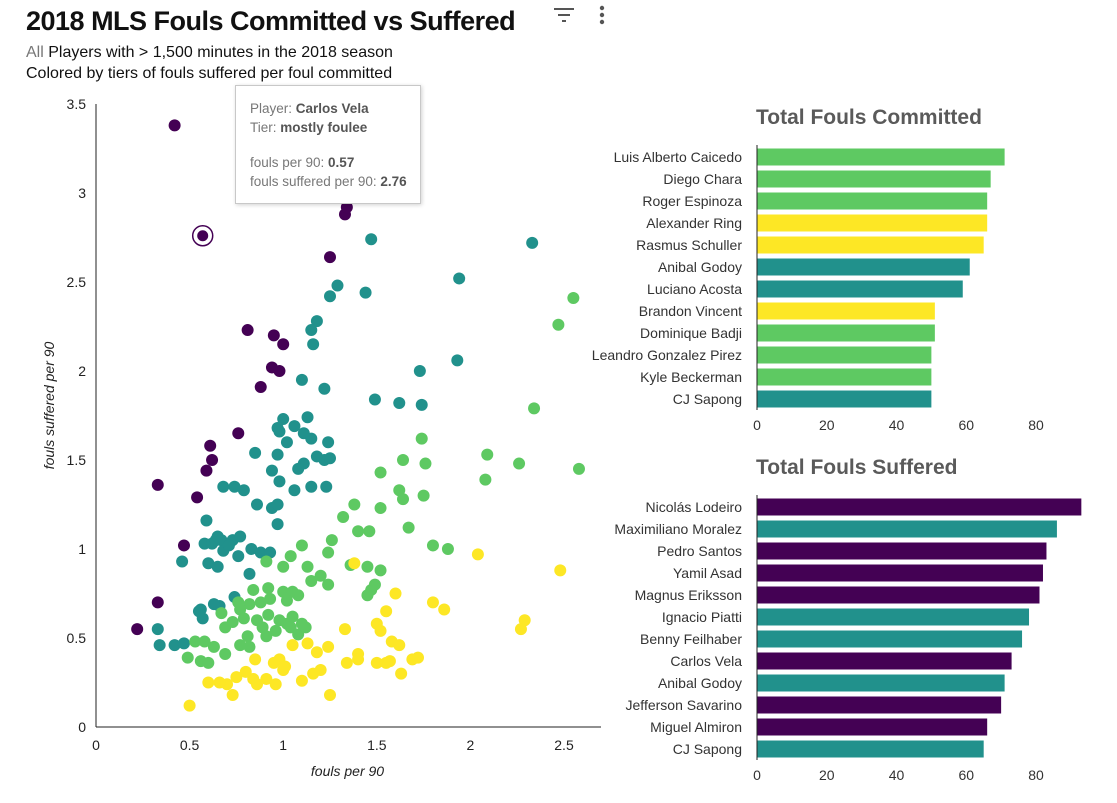  What do you see at coordinates (707, 573) in the screenshot?
I see `suffered-category-label: Yamil Asad` at bounding box center [707, 573].